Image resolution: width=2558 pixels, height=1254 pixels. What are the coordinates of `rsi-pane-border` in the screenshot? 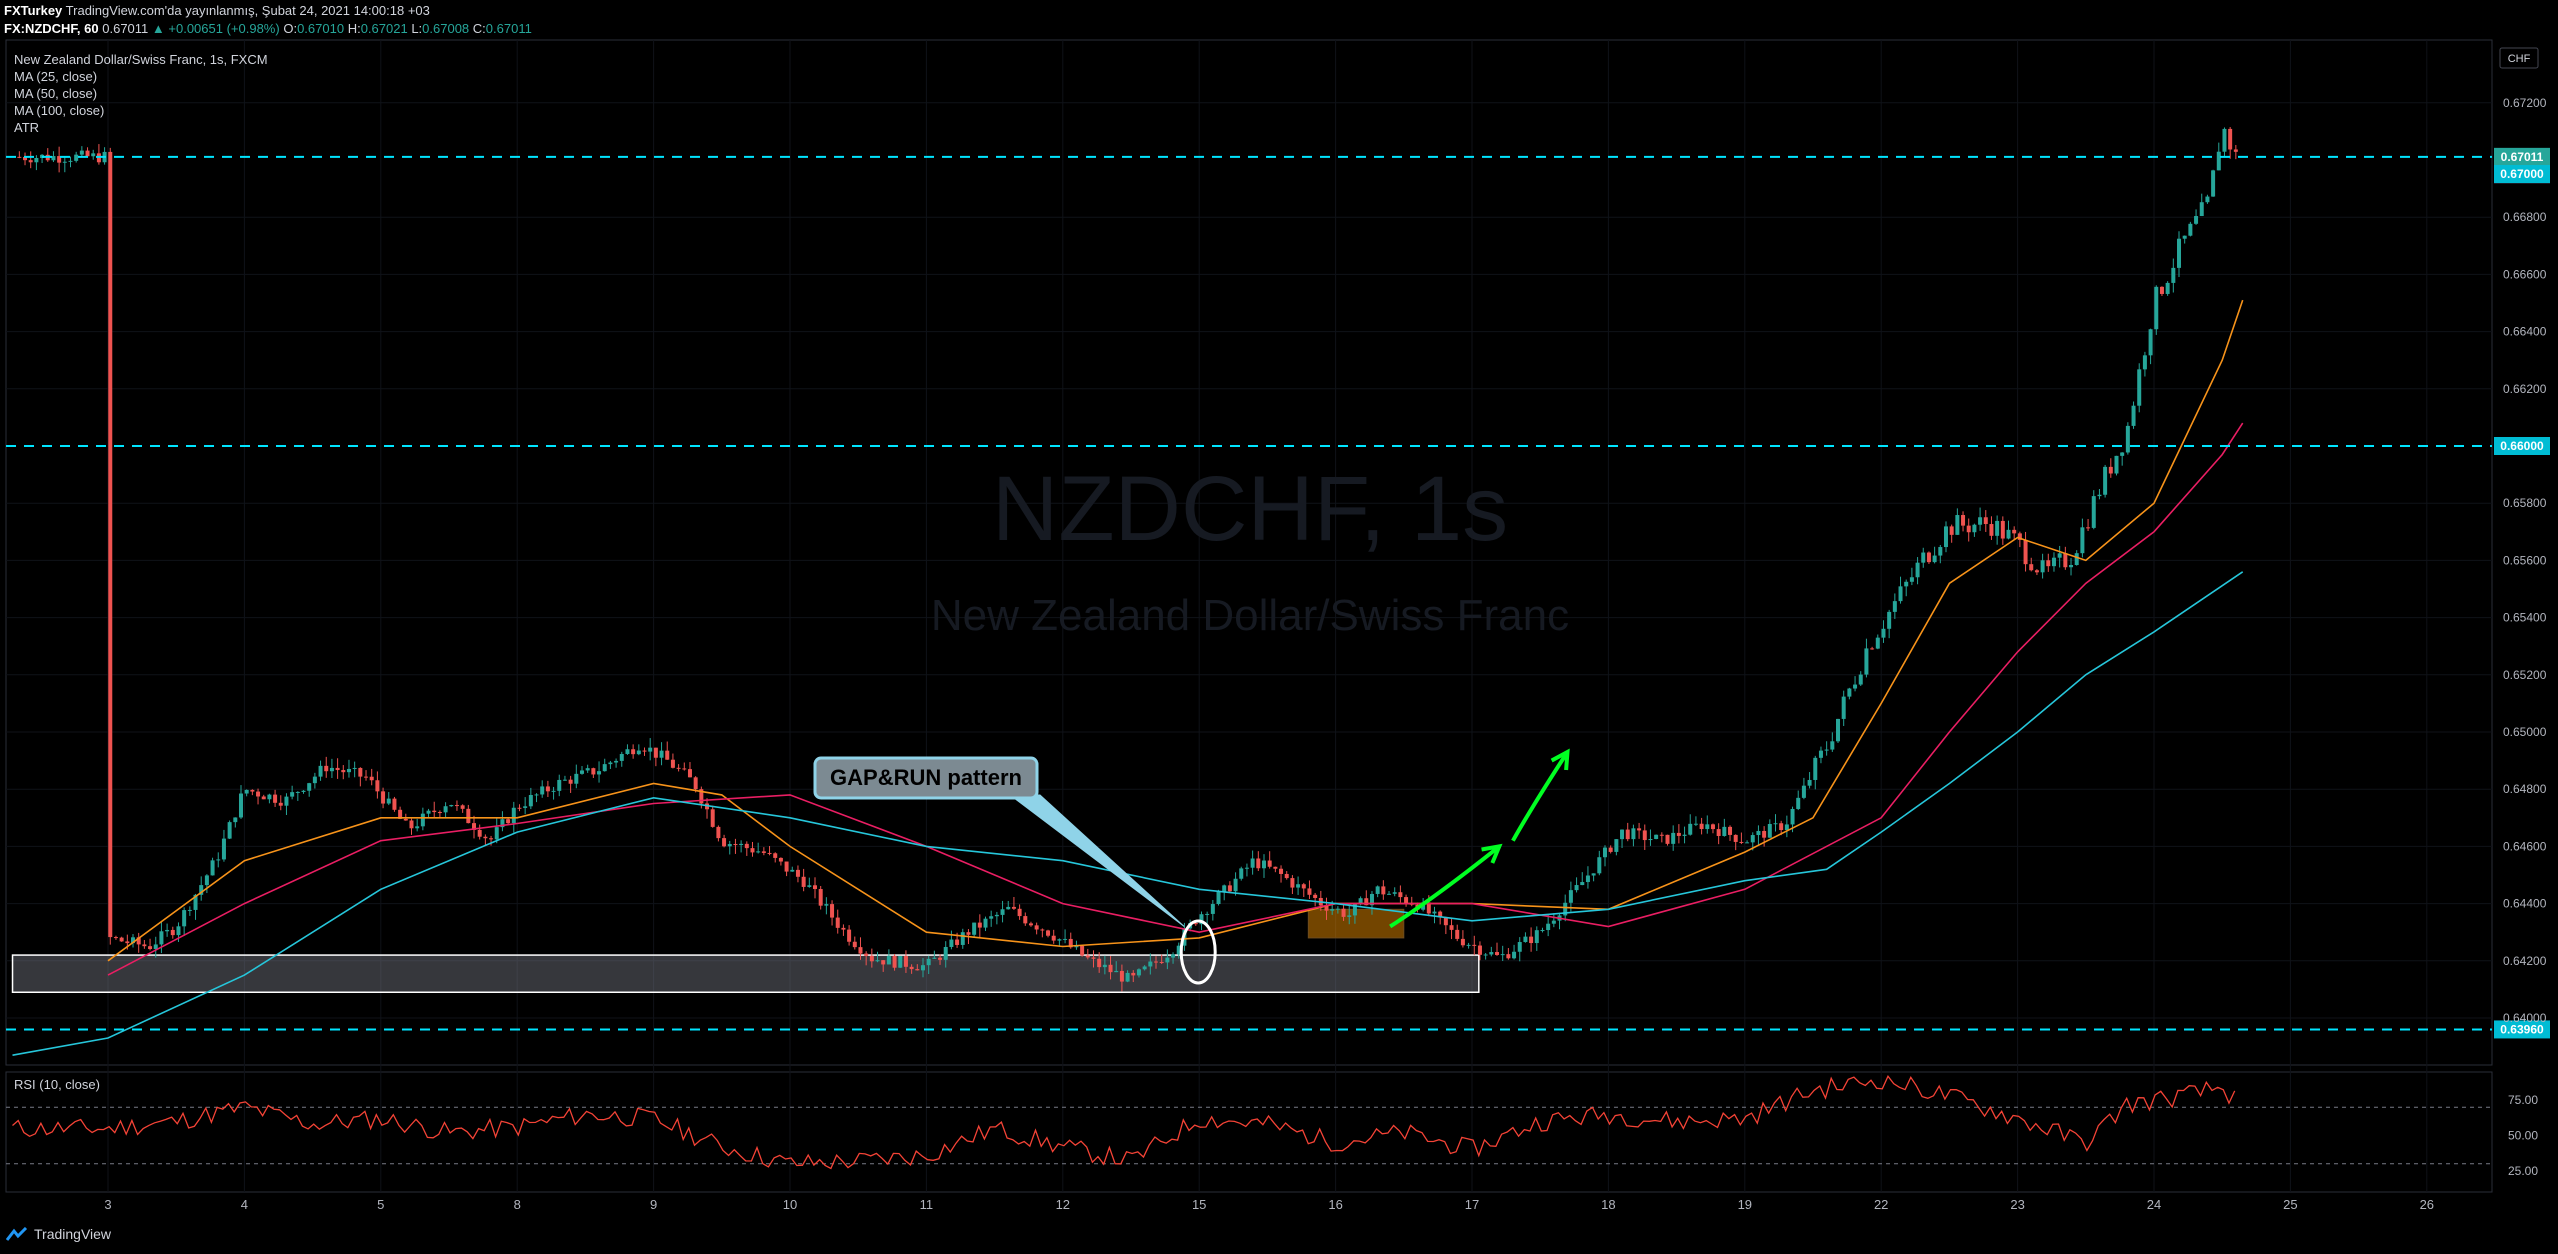 It's located at (1249, 1132).